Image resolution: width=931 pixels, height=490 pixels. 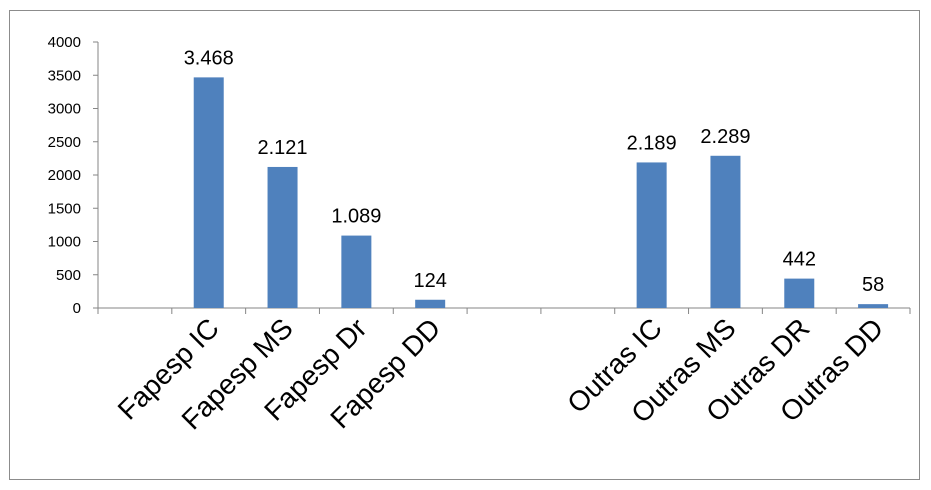 I want to click on y-tick-label: 2000, so click(x=64, y=175).